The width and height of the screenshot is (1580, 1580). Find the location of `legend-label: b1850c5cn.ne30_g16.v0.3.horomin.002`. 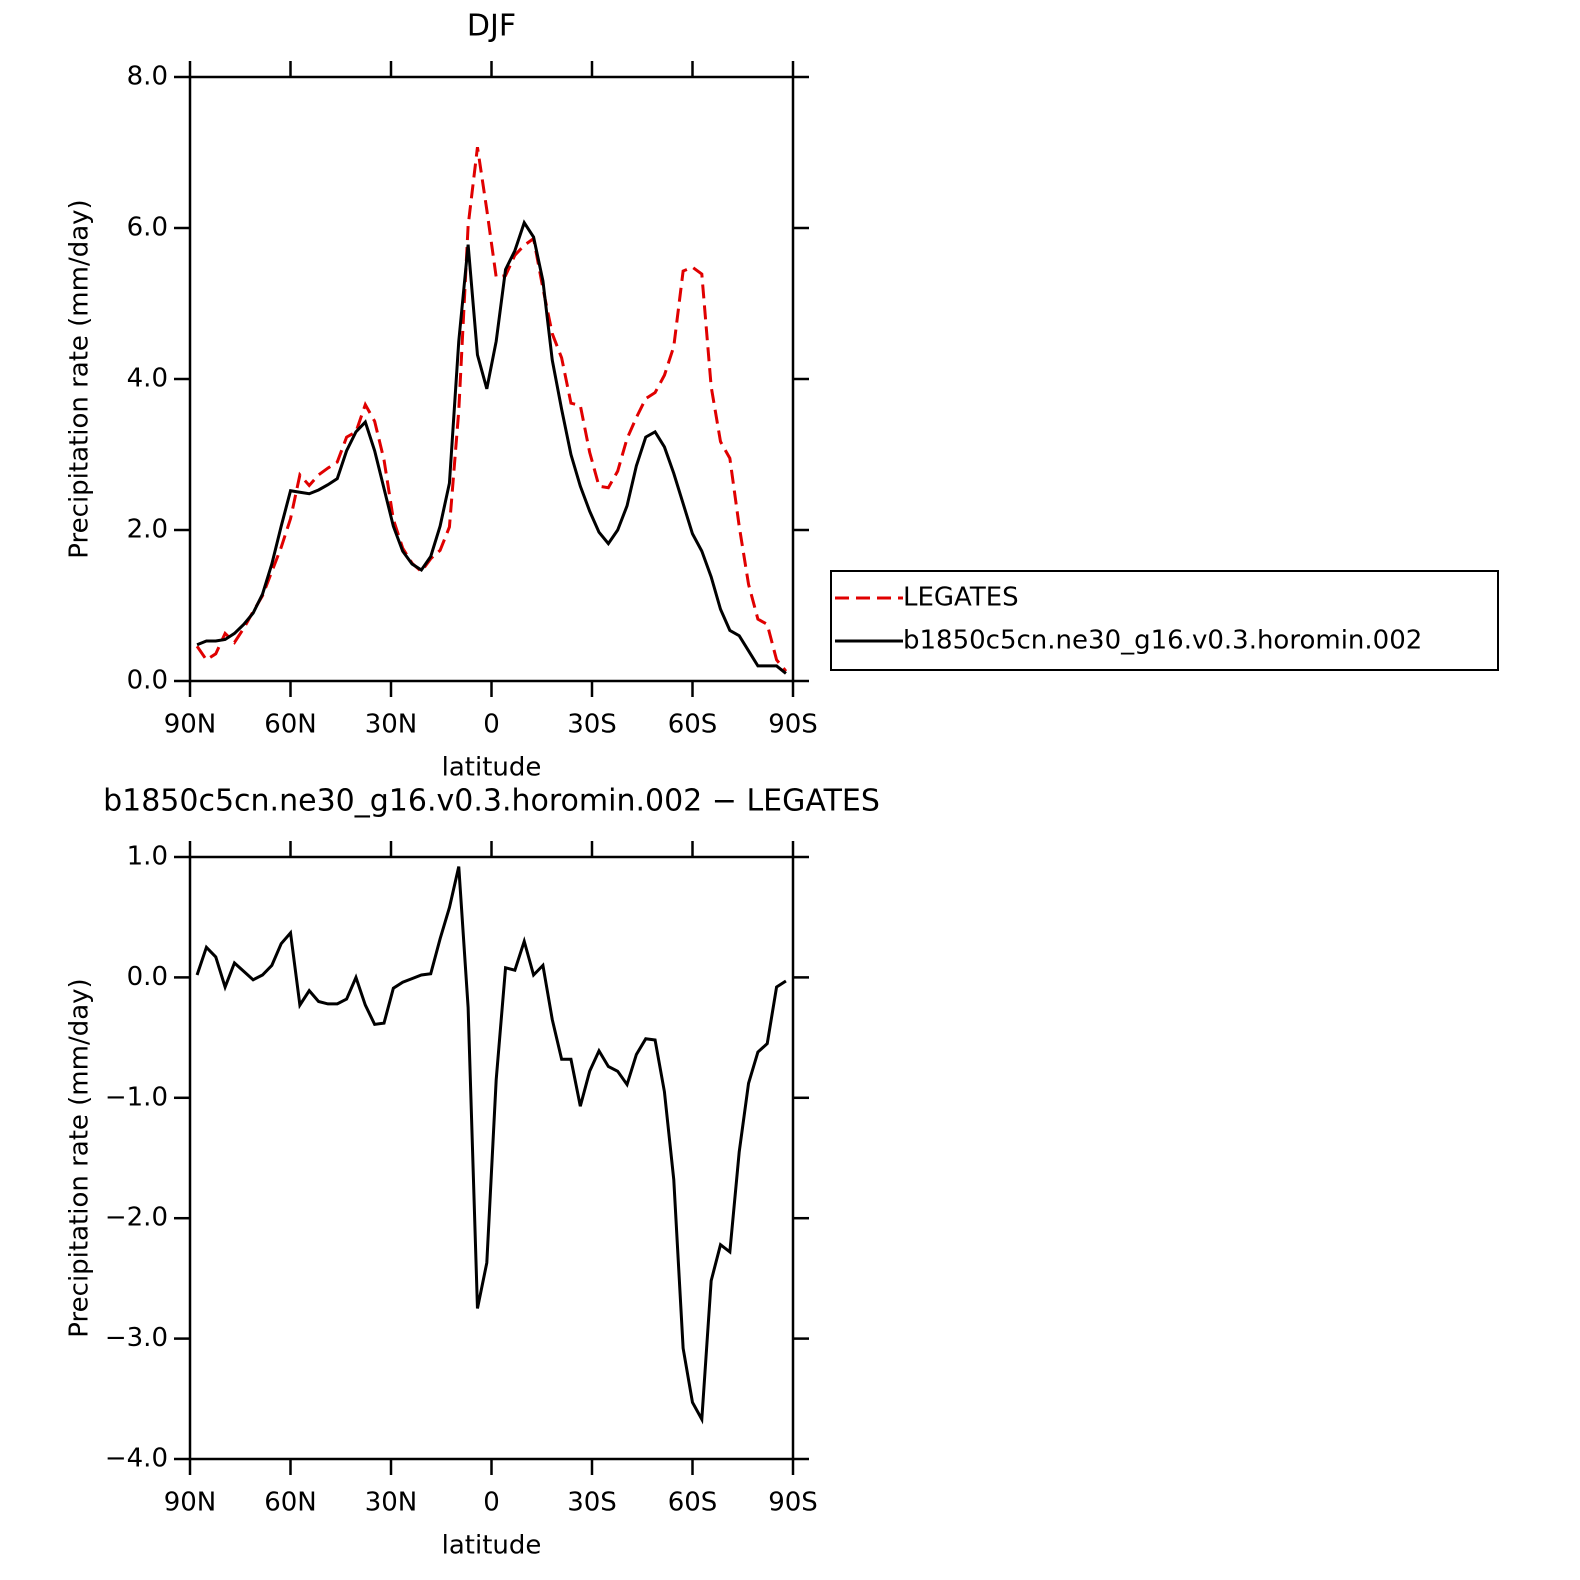

legend-label: b1850c5cn.ne30_g16.v0.3.horomin.002 is located at coordinates (1162, 641).